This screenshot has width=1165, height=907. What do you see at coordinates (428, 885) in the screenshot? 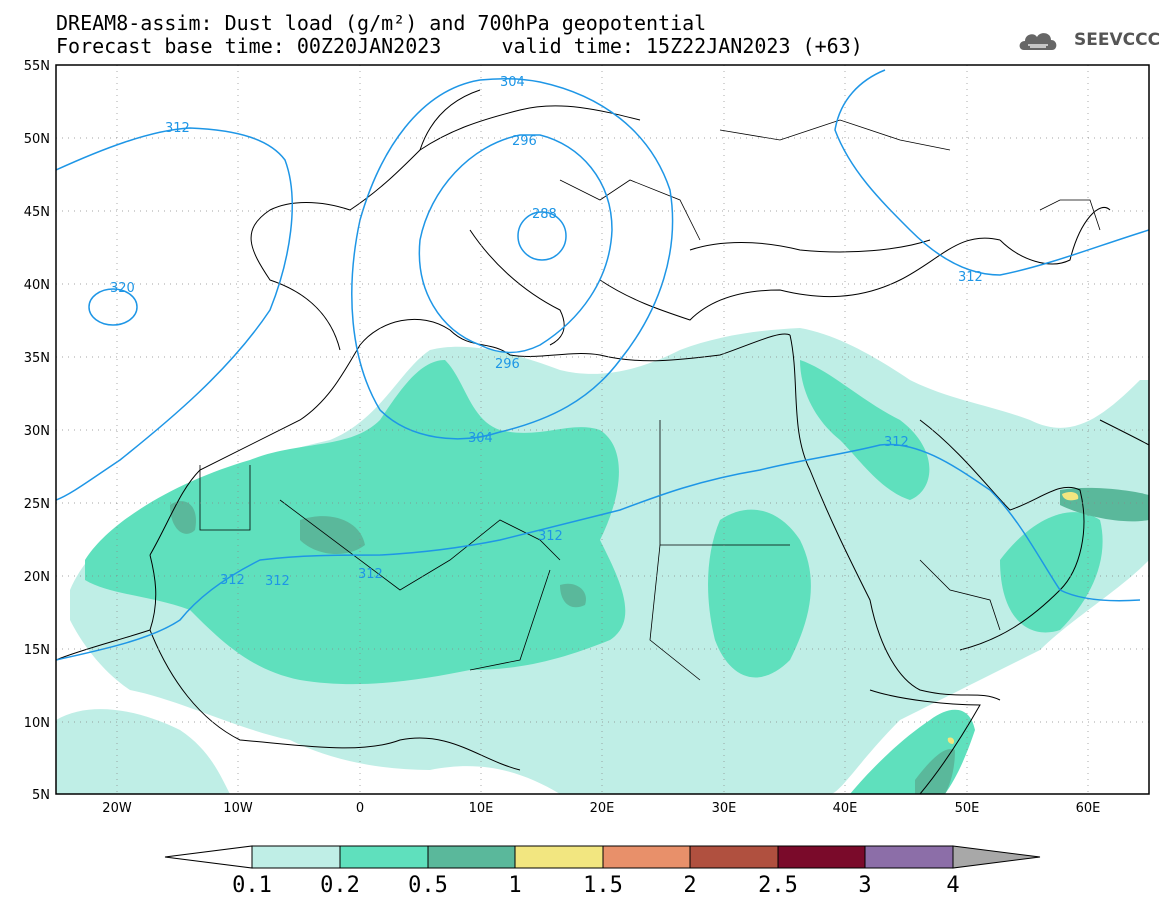
I see `colorbar-label: 0.5` at bounding box center [428, 885].